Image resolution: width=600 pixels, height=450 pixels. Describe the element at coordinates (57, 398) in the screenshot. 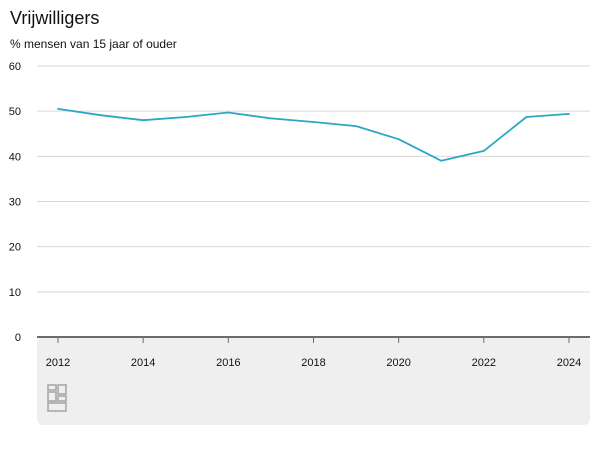

I see `cbs-logo-icon` at that location.